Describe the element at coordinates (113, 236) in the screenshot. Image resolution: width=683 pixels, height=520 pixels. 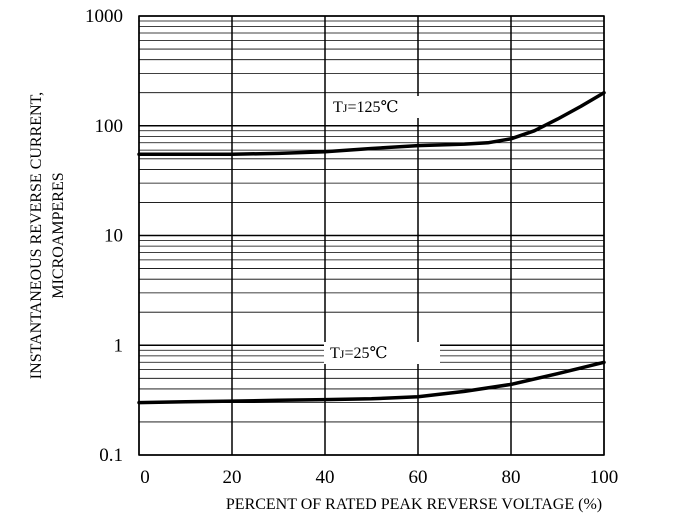
I see `y-tick-label: 10` at that location.